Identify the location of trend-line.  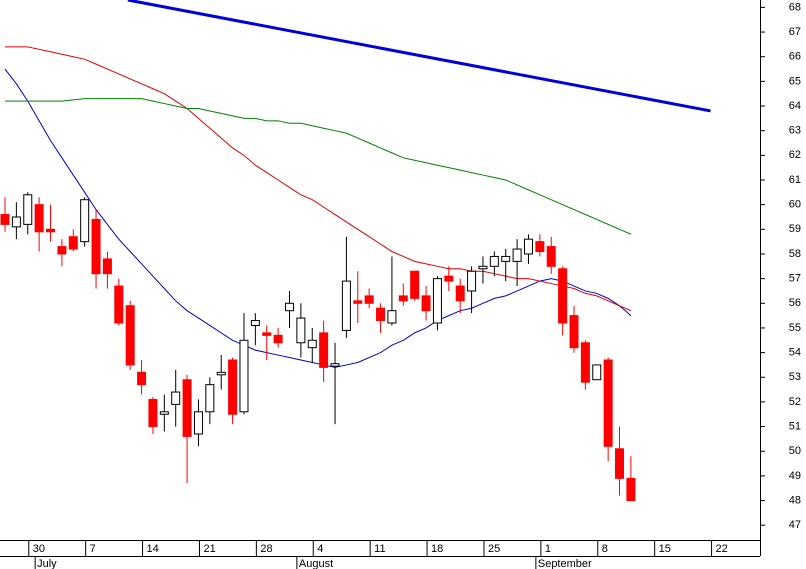
(419, 56).